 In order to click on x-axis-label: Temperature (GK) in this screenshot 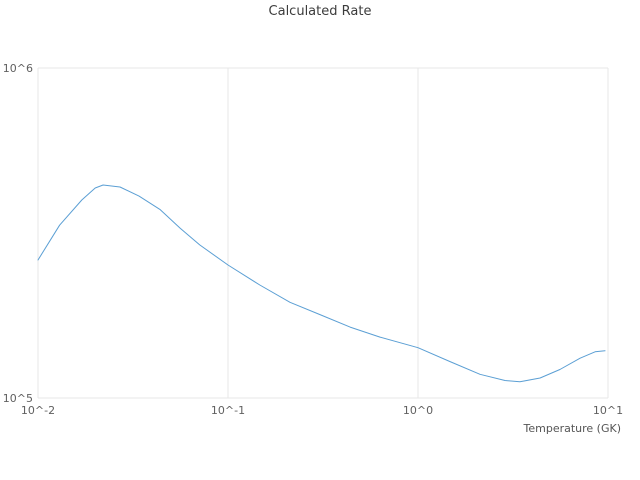, I will do `click(572, 428)`.